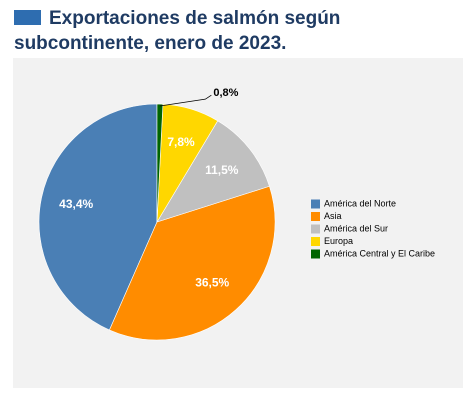 The image size is (474, 409). I want to click on legend-label: Europa, so click(338, 241).